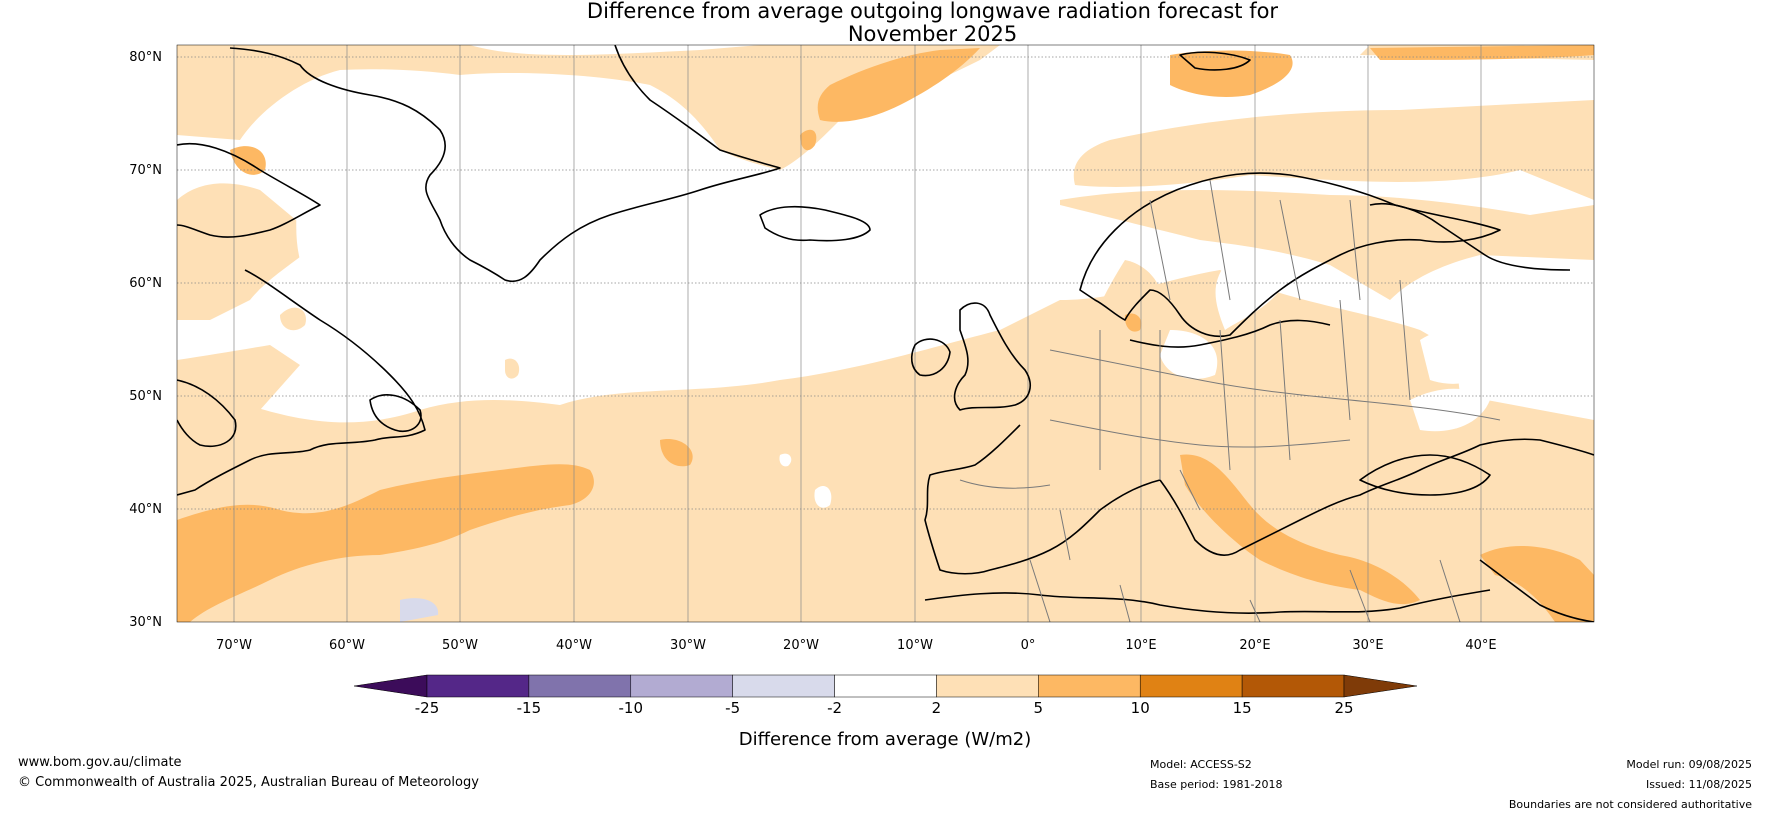  What do you see at coordinates (1689, 764) in the screenshot?
I see `model-run-date: Model run: 09/08/2025` at bounding box center [1689, 764].